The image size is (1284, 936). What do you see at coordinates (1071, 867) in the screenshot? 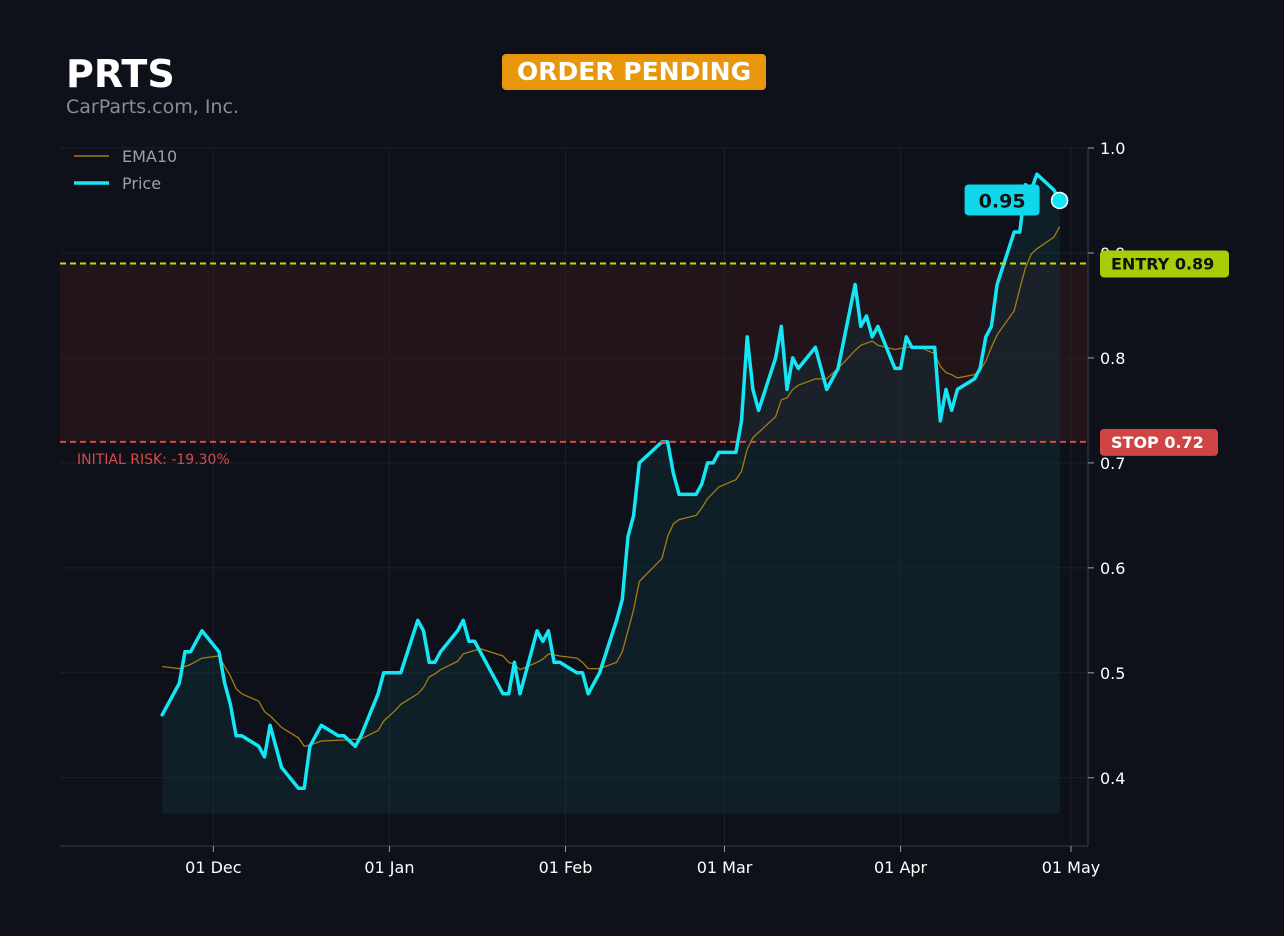
I see `x-tick-label: 01 May` at bounding box center [1071, 867].